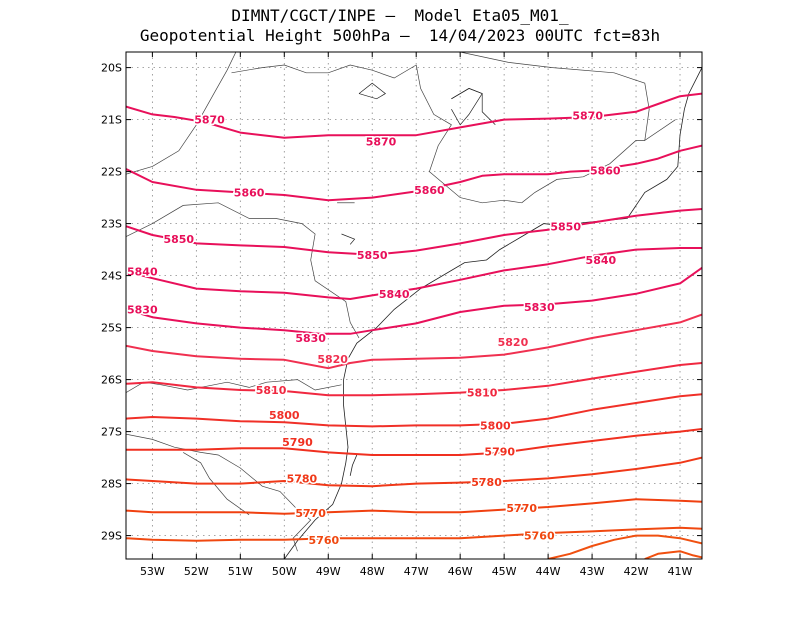  What do you see at coordinates (111, 328) in the screenshot?
I see `lat-tick-label: 25S` at bounding box center [111, 328].